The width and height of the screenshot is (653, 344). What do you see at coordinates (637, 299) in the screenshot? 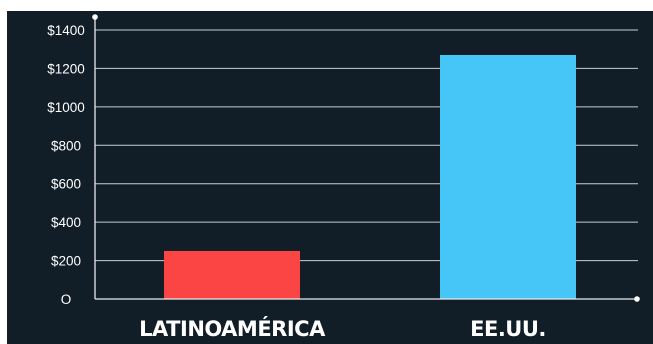
I see `x-axis-end-dot` at bounding box center [637, 299].